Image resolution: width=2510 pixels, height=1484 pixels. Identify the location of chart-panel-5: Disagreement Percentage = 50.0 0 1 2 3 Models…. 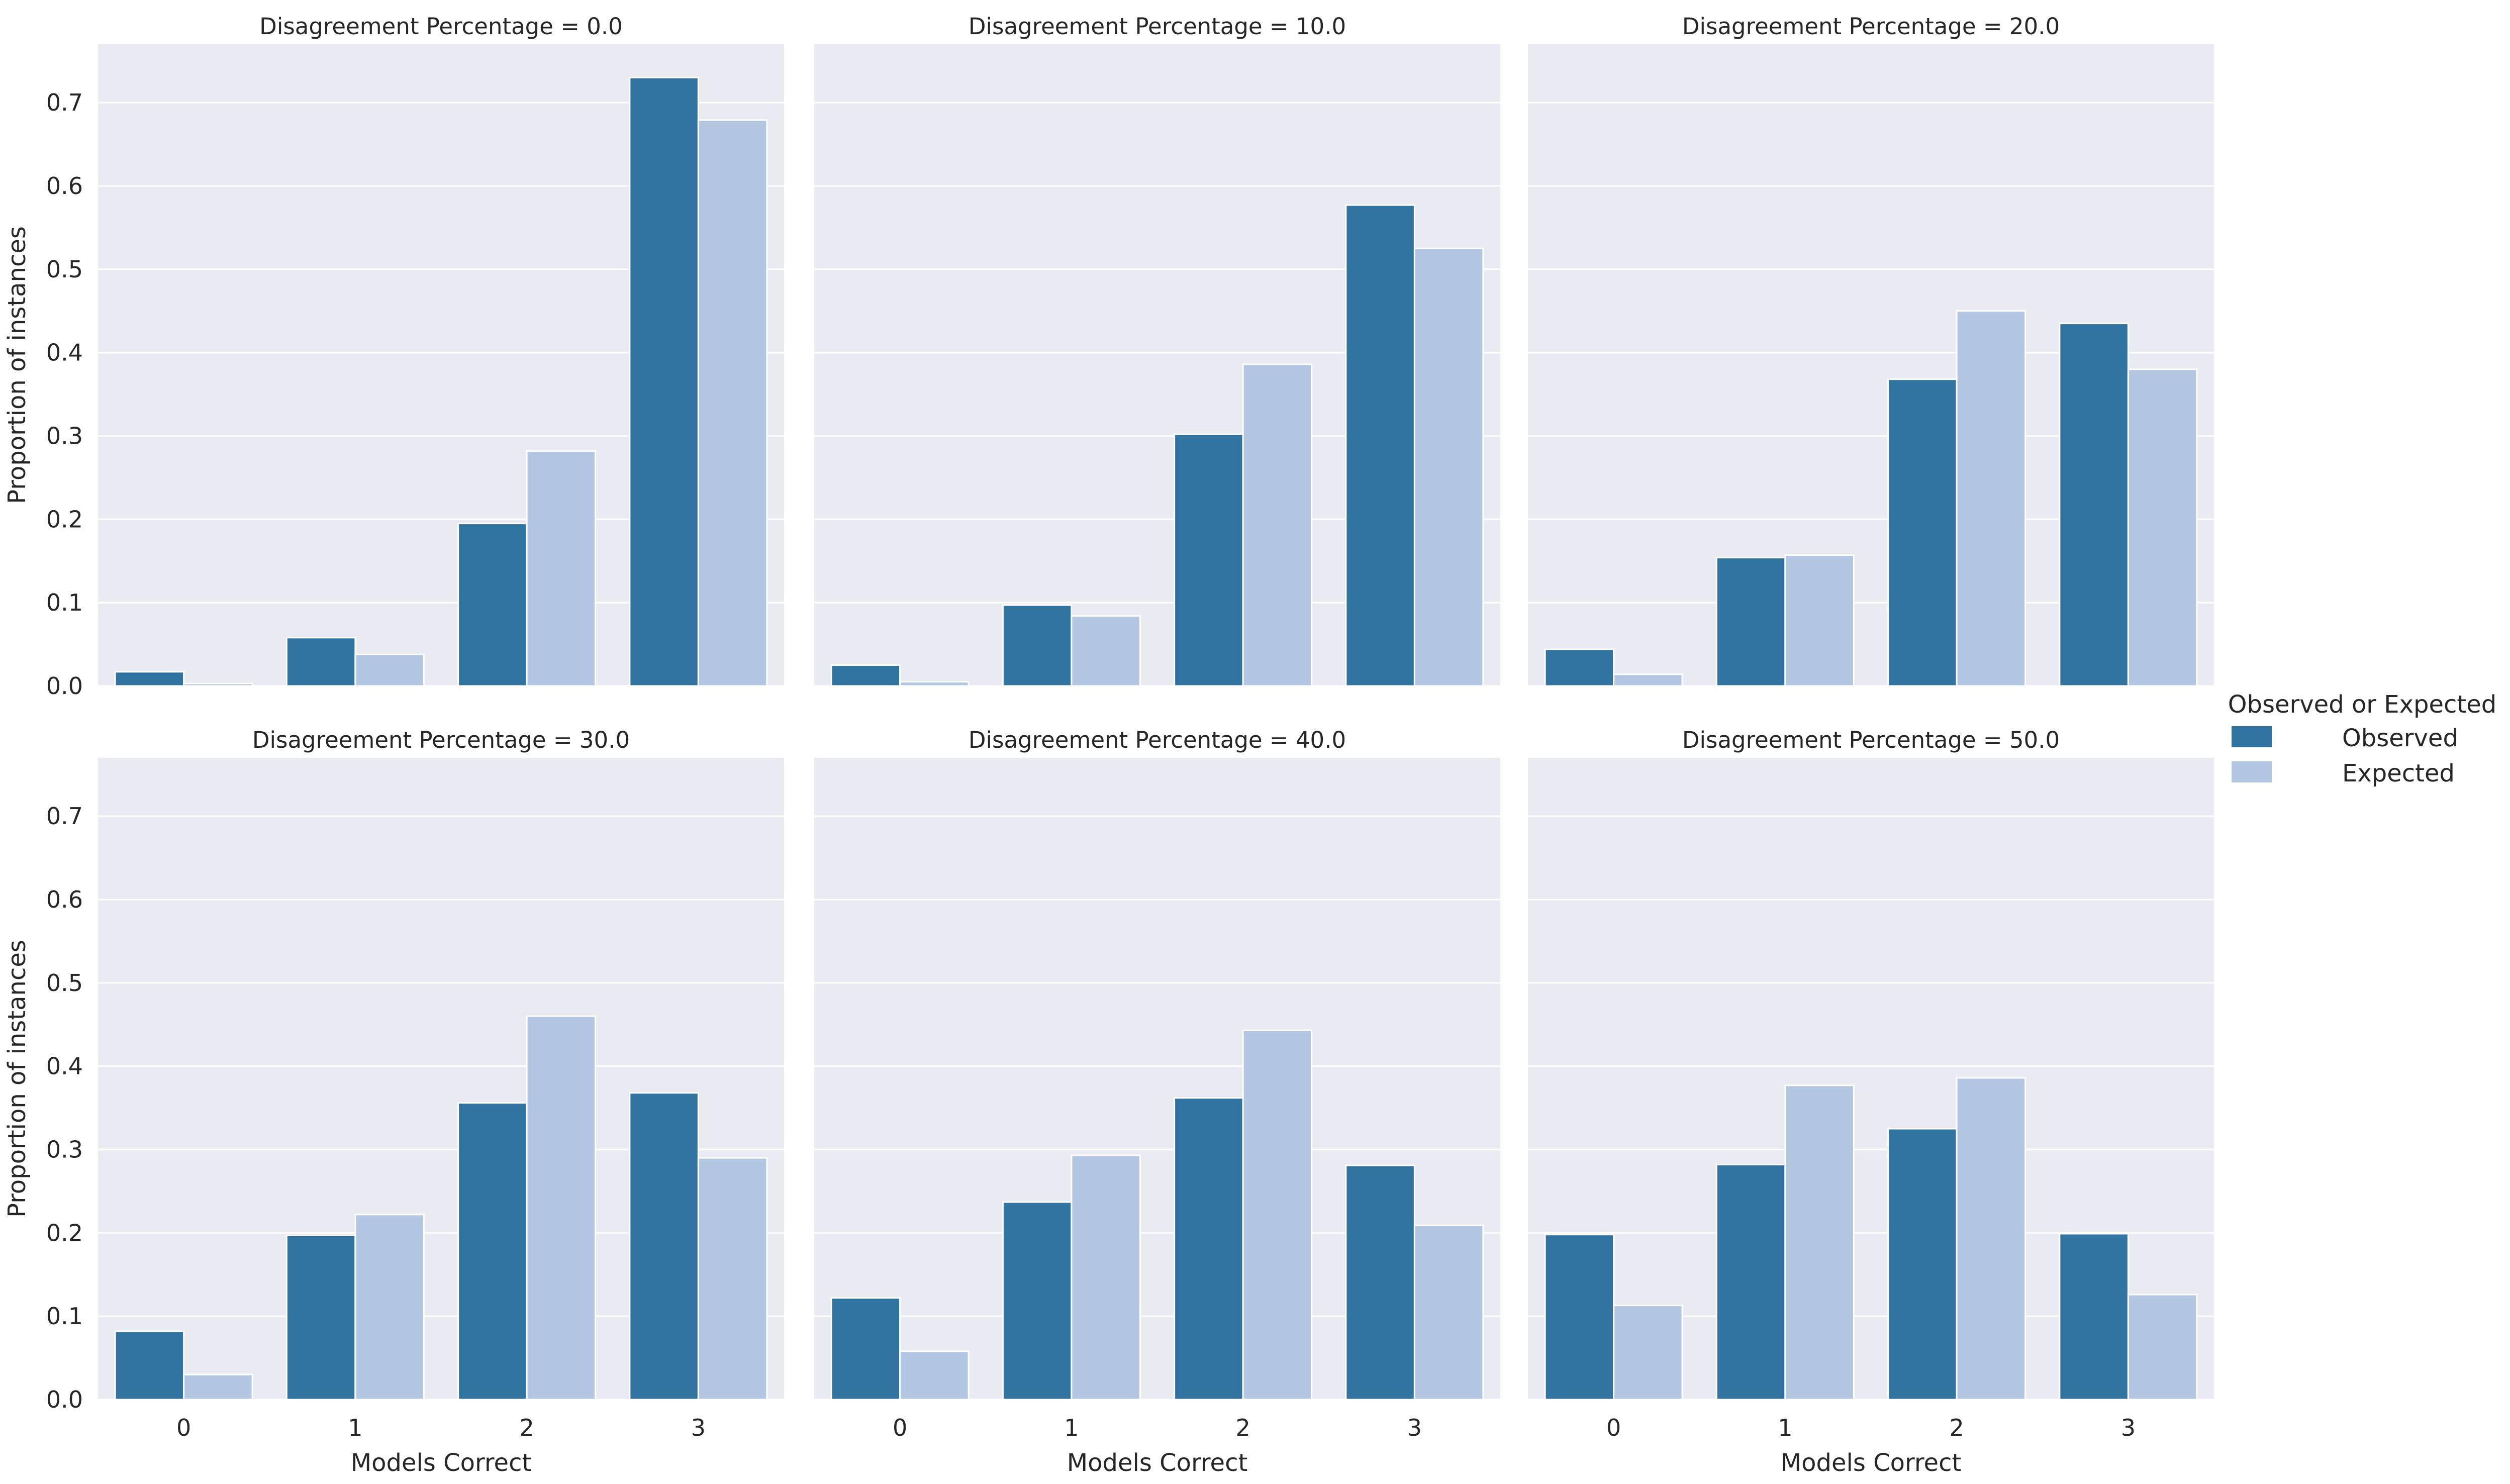
(1871, 1102).